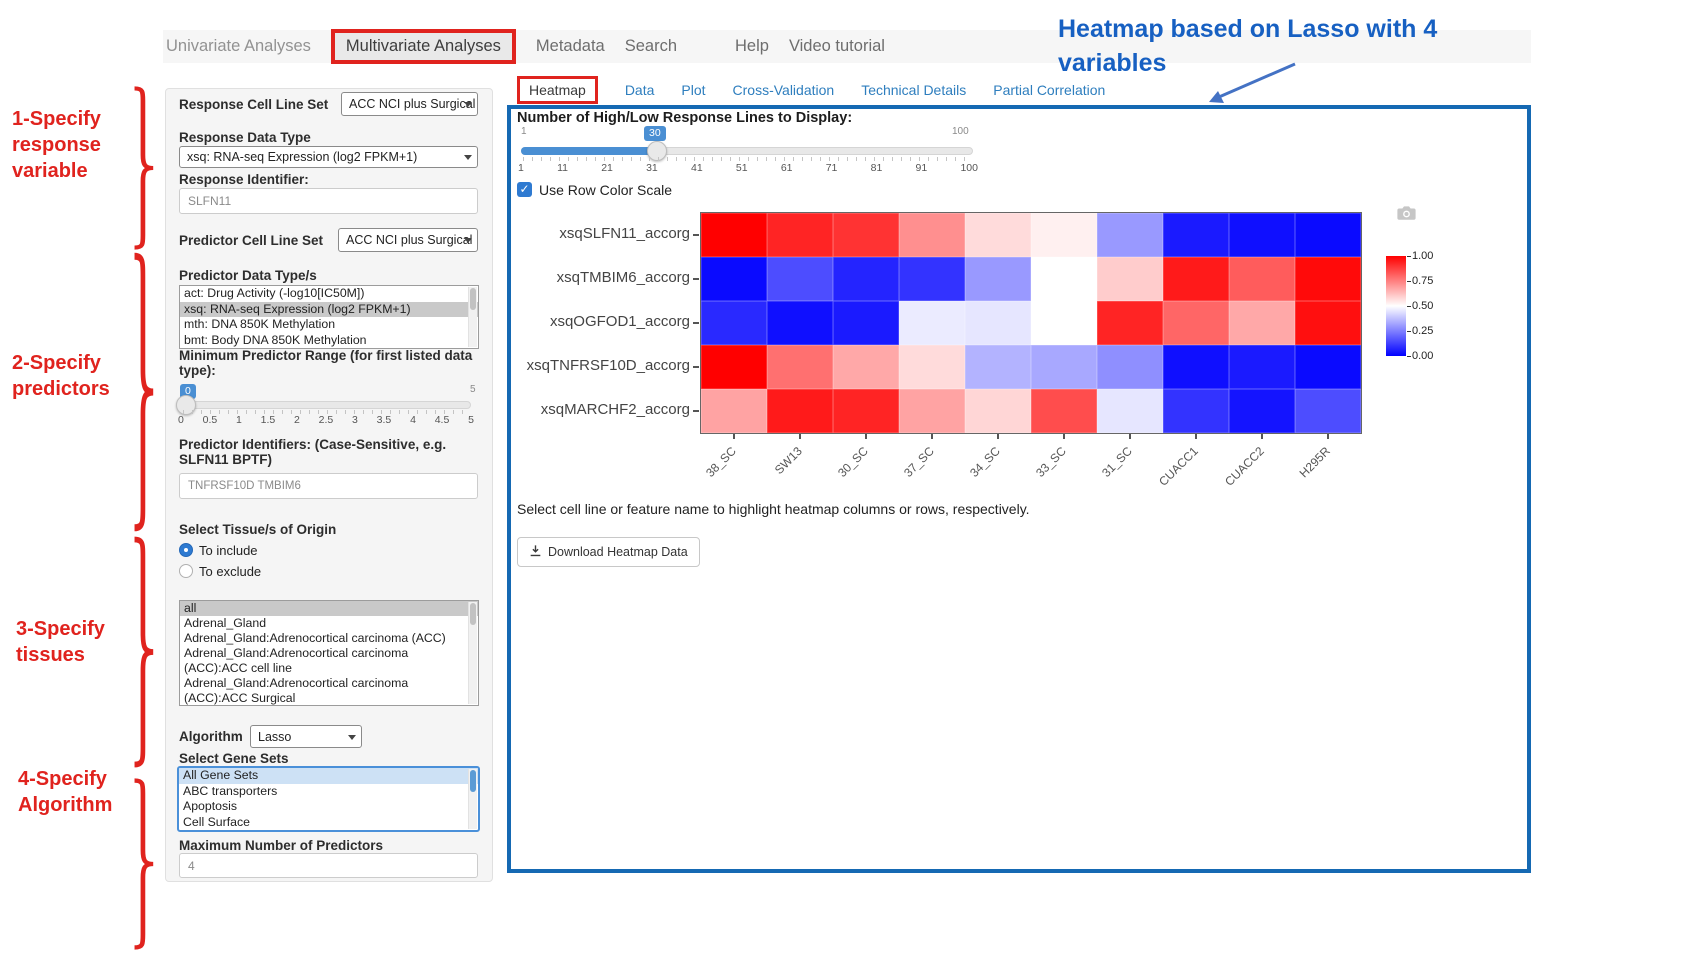 The image size is (1700, 956). What do you see at coordinates (329, 309) in the screenshot?
I see `listbox-option-xsq-rna-seq-expression-log2-fpkm-1: xsq: RNA-seq Expression (log2 FPKM+1)` at bounding box center [329, 309].